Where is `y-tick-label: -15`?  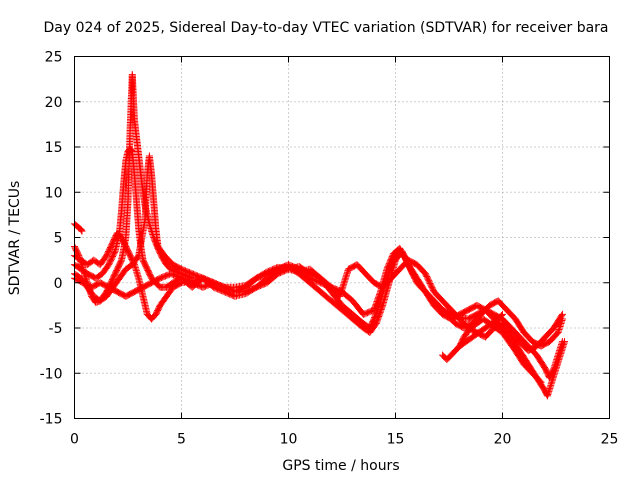 y-tick-label: -15 is located at coordinates (51, 420).